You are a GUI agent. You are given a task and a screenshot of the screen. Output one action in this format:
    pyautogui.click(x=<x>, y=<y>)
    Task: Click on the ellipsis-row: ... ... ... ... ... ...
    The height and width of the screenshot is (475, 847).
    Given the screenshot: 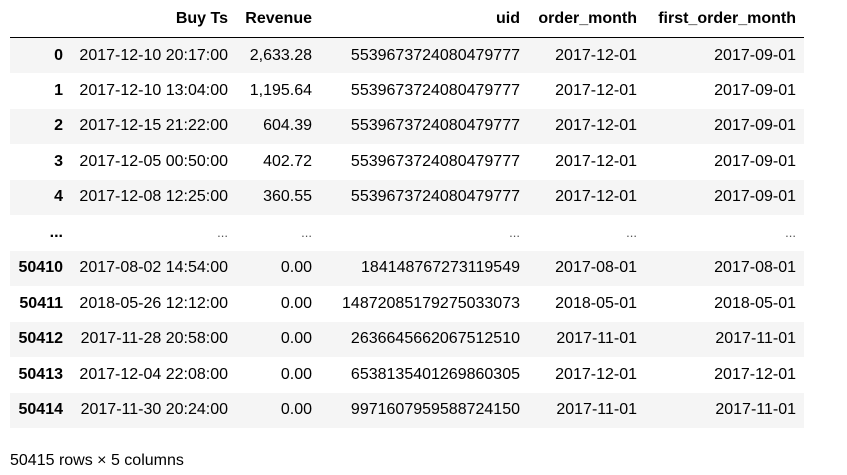 What is the action you would take?
    pyautogui.click(x=407, y=233)
    